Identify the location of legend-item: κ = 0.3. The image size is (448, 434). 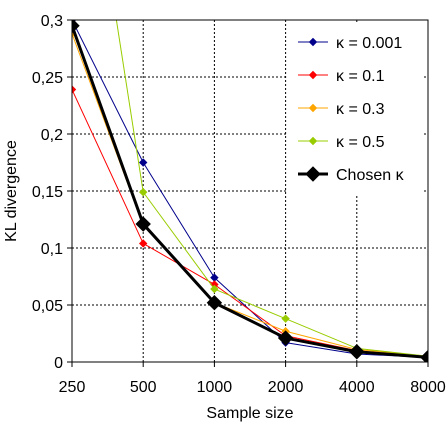
(341, 109).